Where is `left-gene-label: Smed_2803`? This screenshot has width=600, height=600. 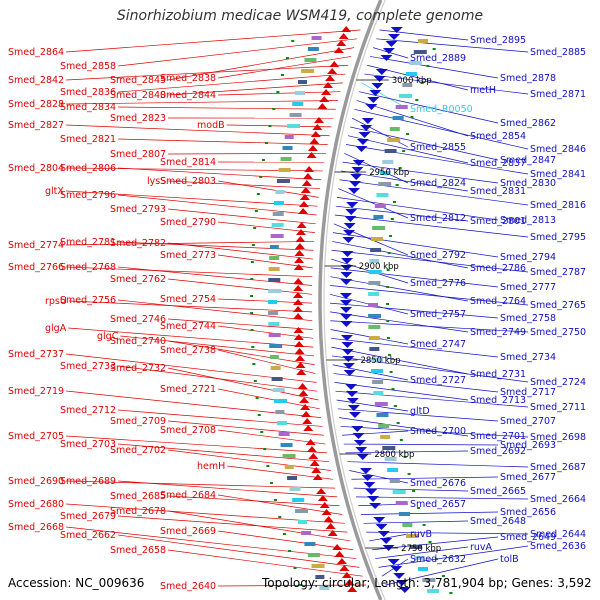 left-gene-label: Smed_2803 is located at coordinates (188, 181).